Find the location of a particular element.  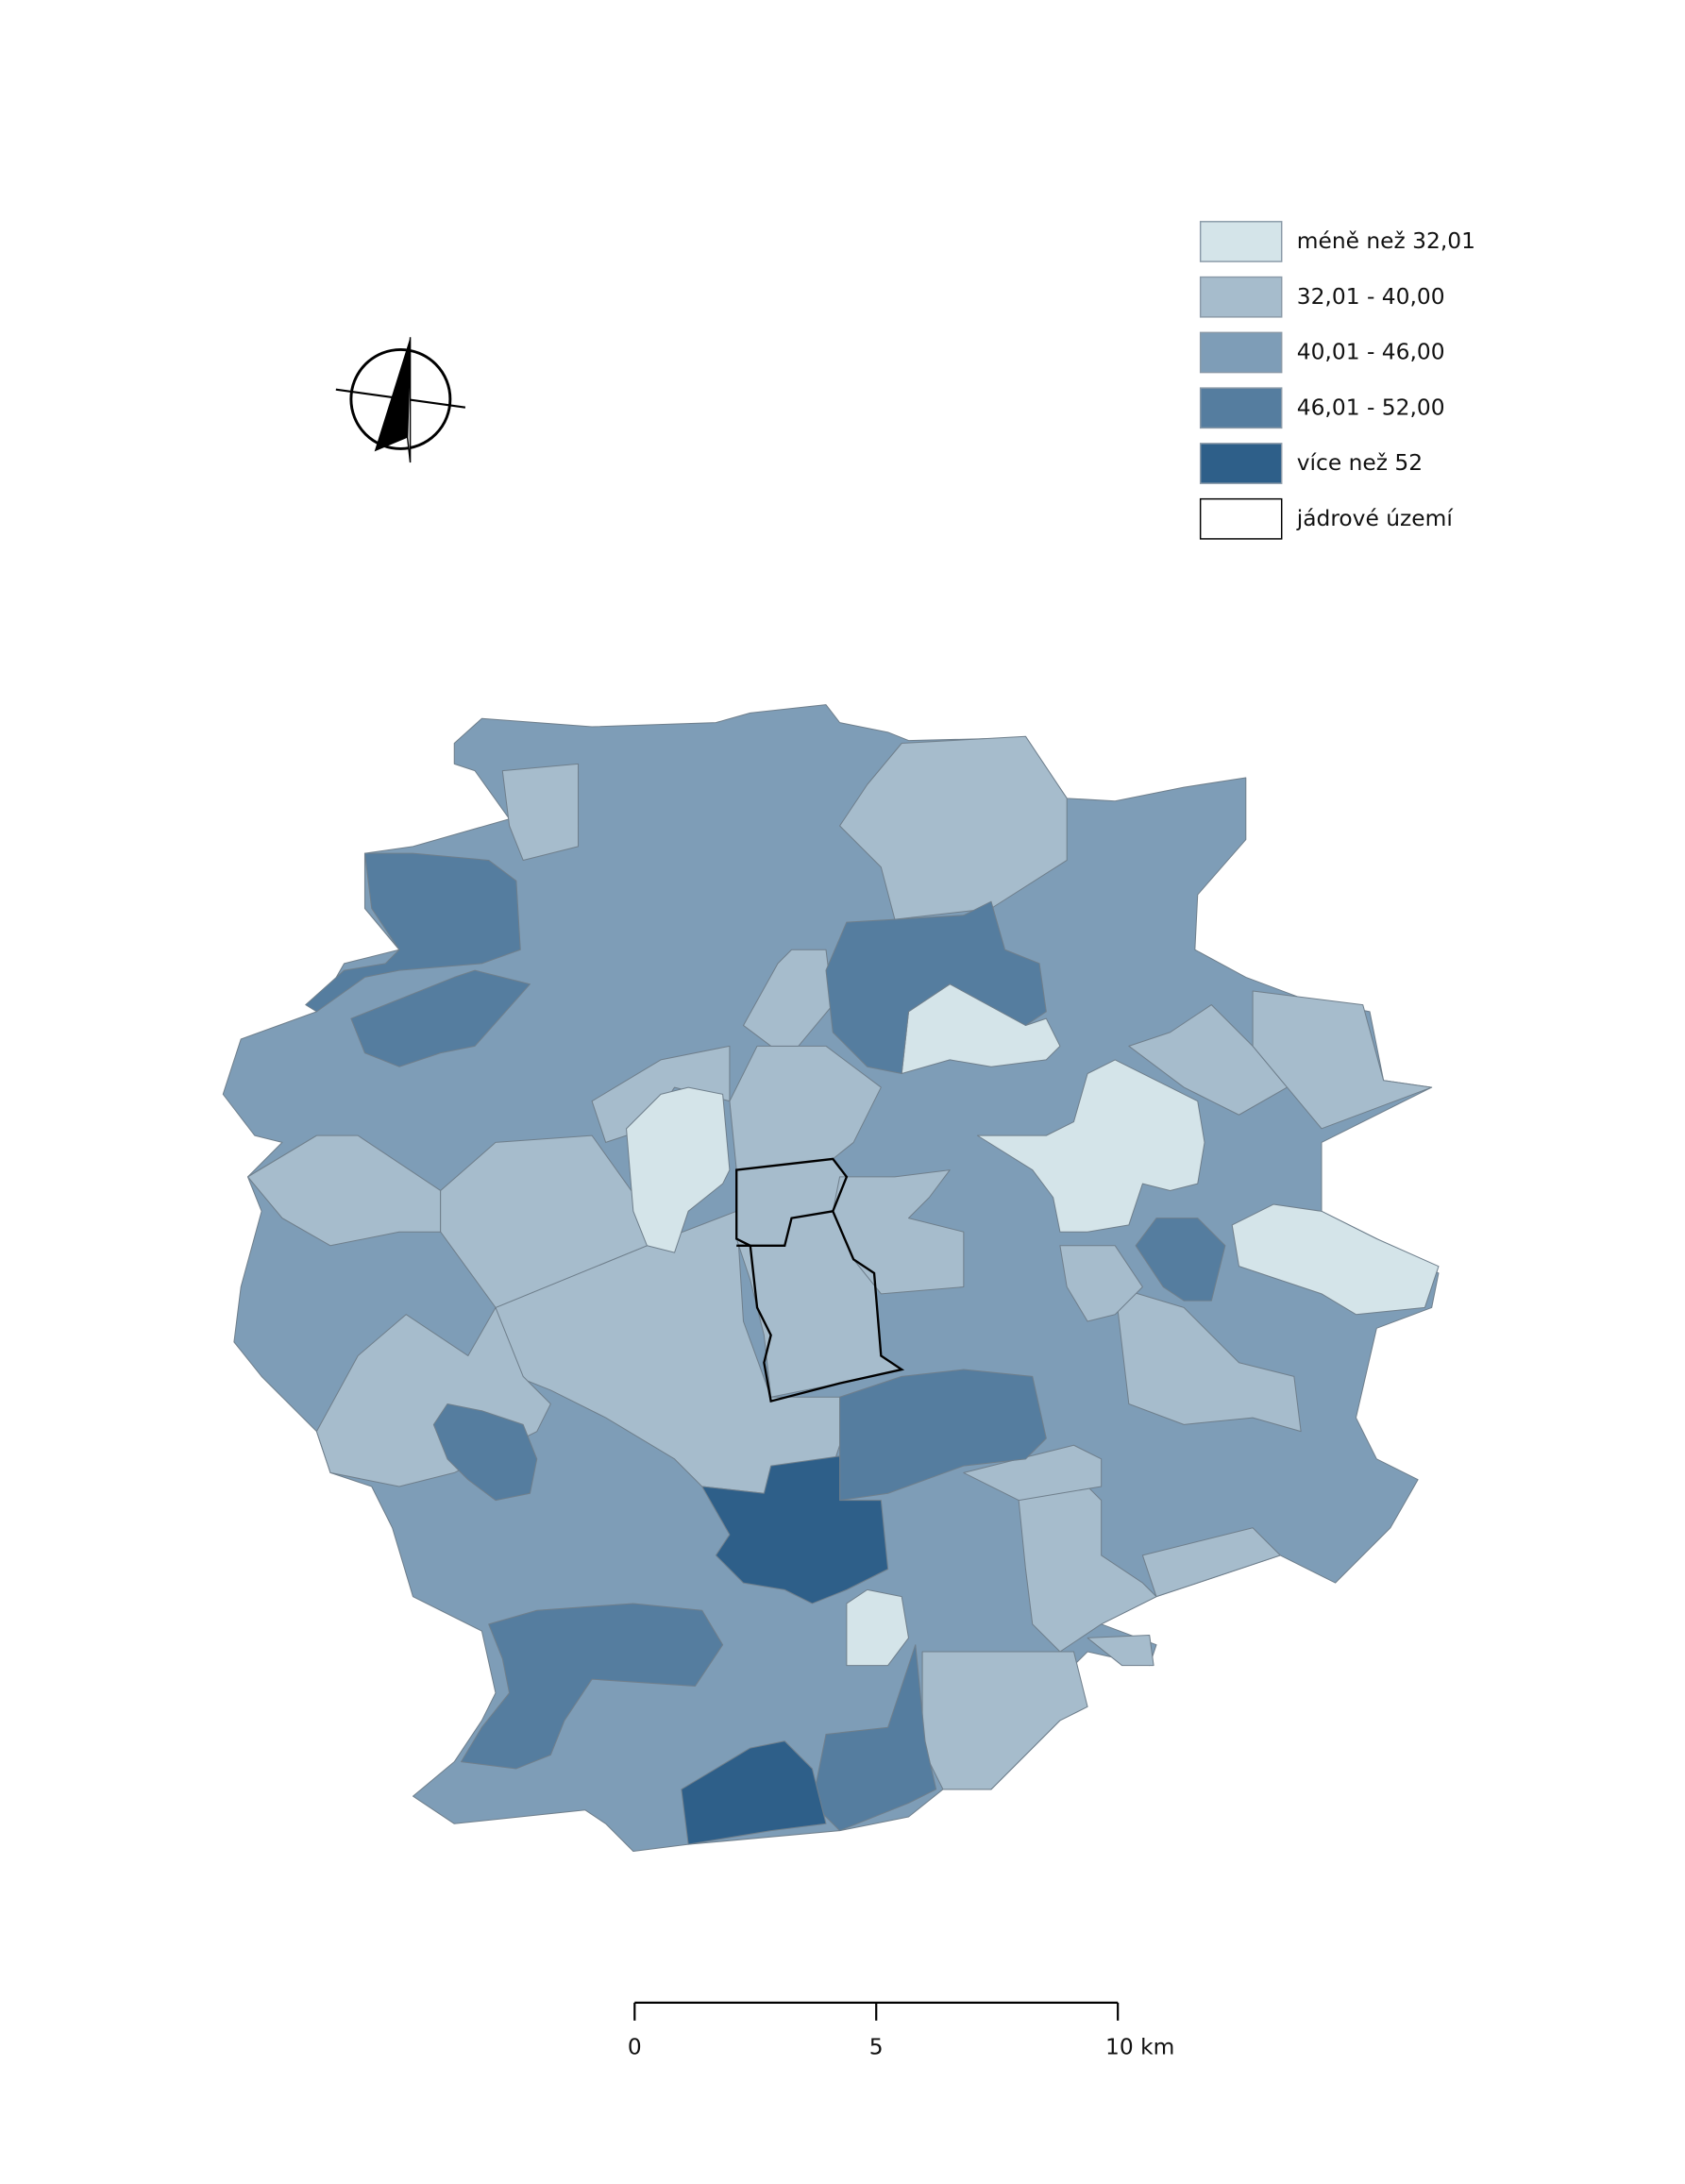

scale-label: 5 is located at coordinates (876, 2046).